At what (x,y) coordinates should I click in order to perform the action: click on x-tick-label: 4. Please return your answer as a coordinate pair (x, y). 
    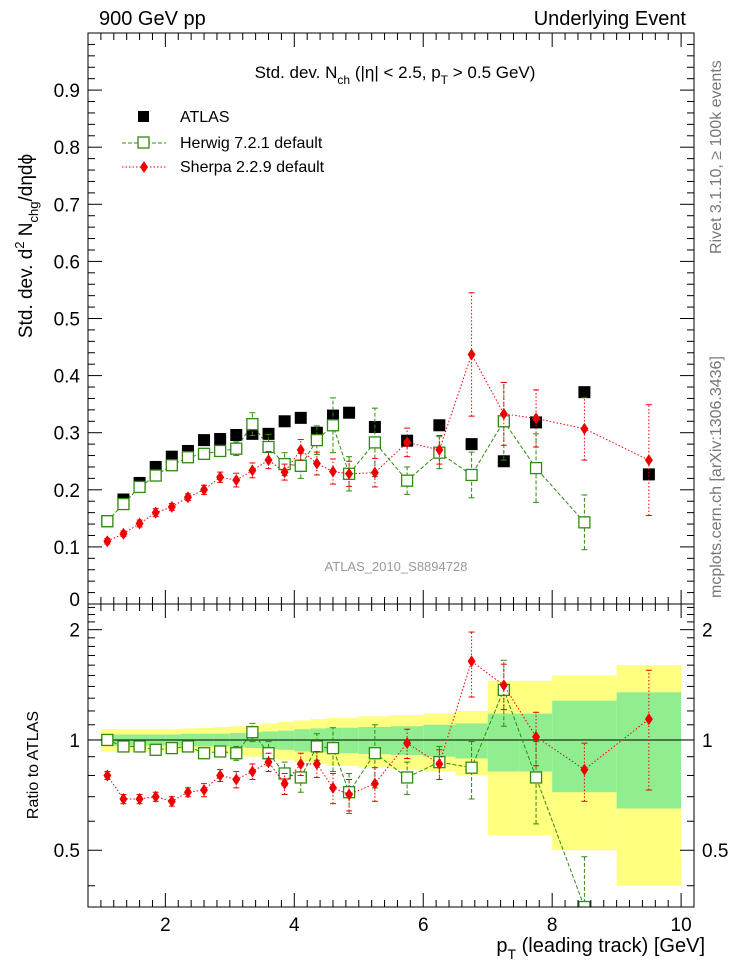
    Looking at the image, I should click on (294, 925).